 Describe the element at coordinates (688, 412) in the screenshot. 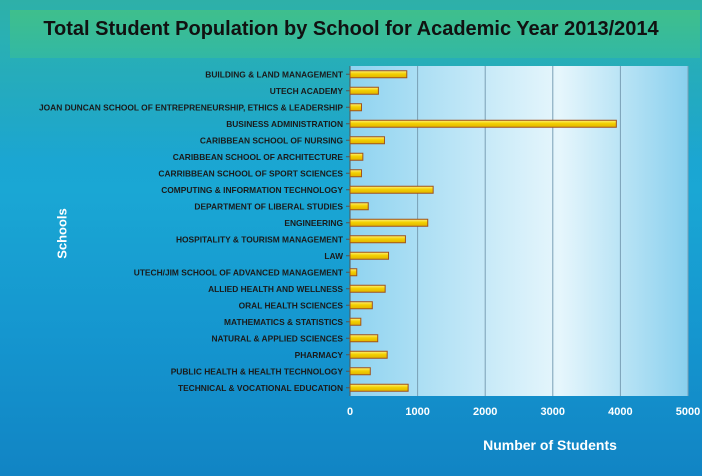

I see `x-tick-label: 5000` at that location.